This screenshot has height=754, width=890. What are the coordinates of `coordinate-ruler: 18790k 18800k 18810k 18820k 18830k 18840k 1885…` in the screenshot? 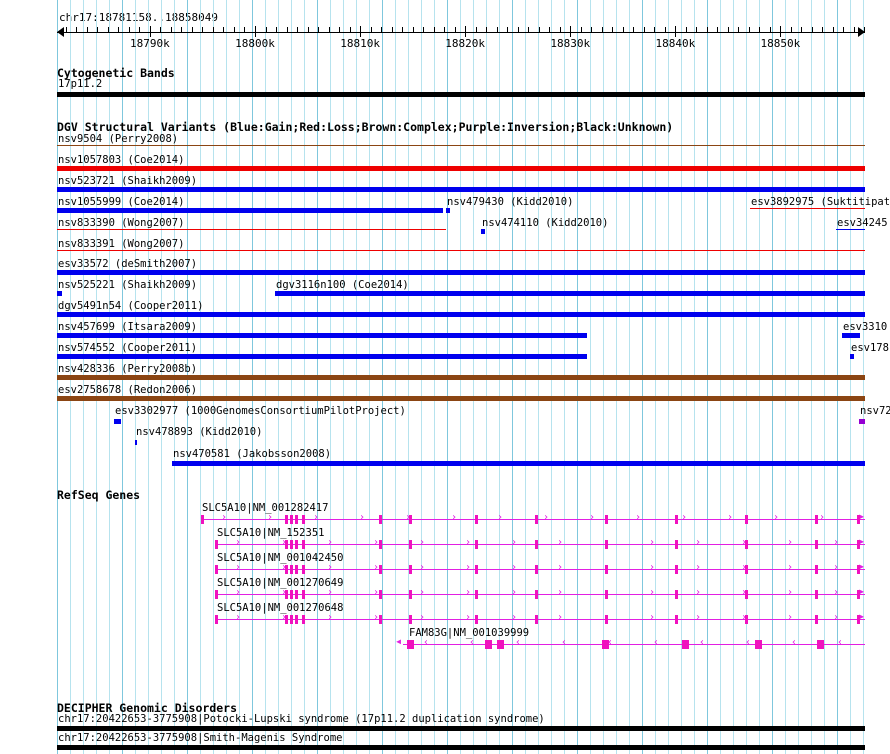 It's located at (461, 38).